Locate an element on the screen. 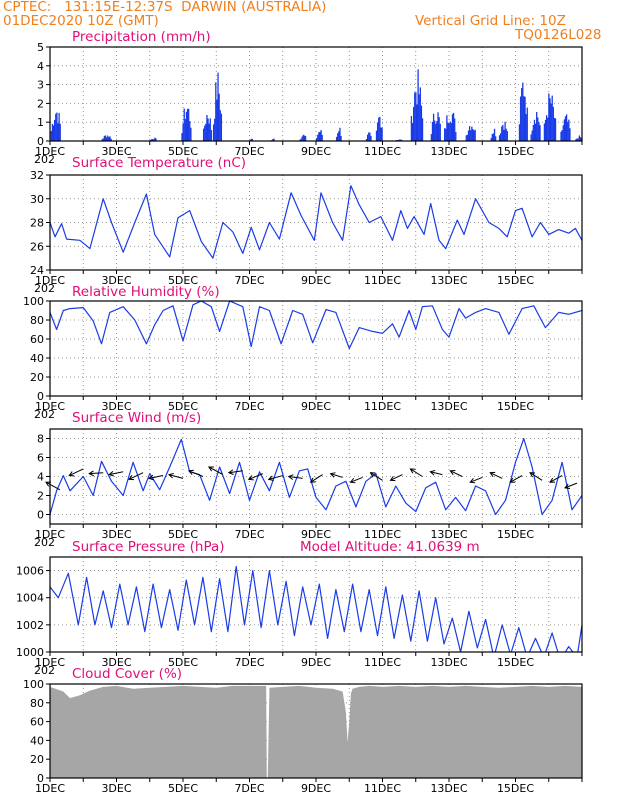 The width and height of the screenshot is (618, 800). cloud-xtick-label: 13DEC is located at coordinates (448, 788).